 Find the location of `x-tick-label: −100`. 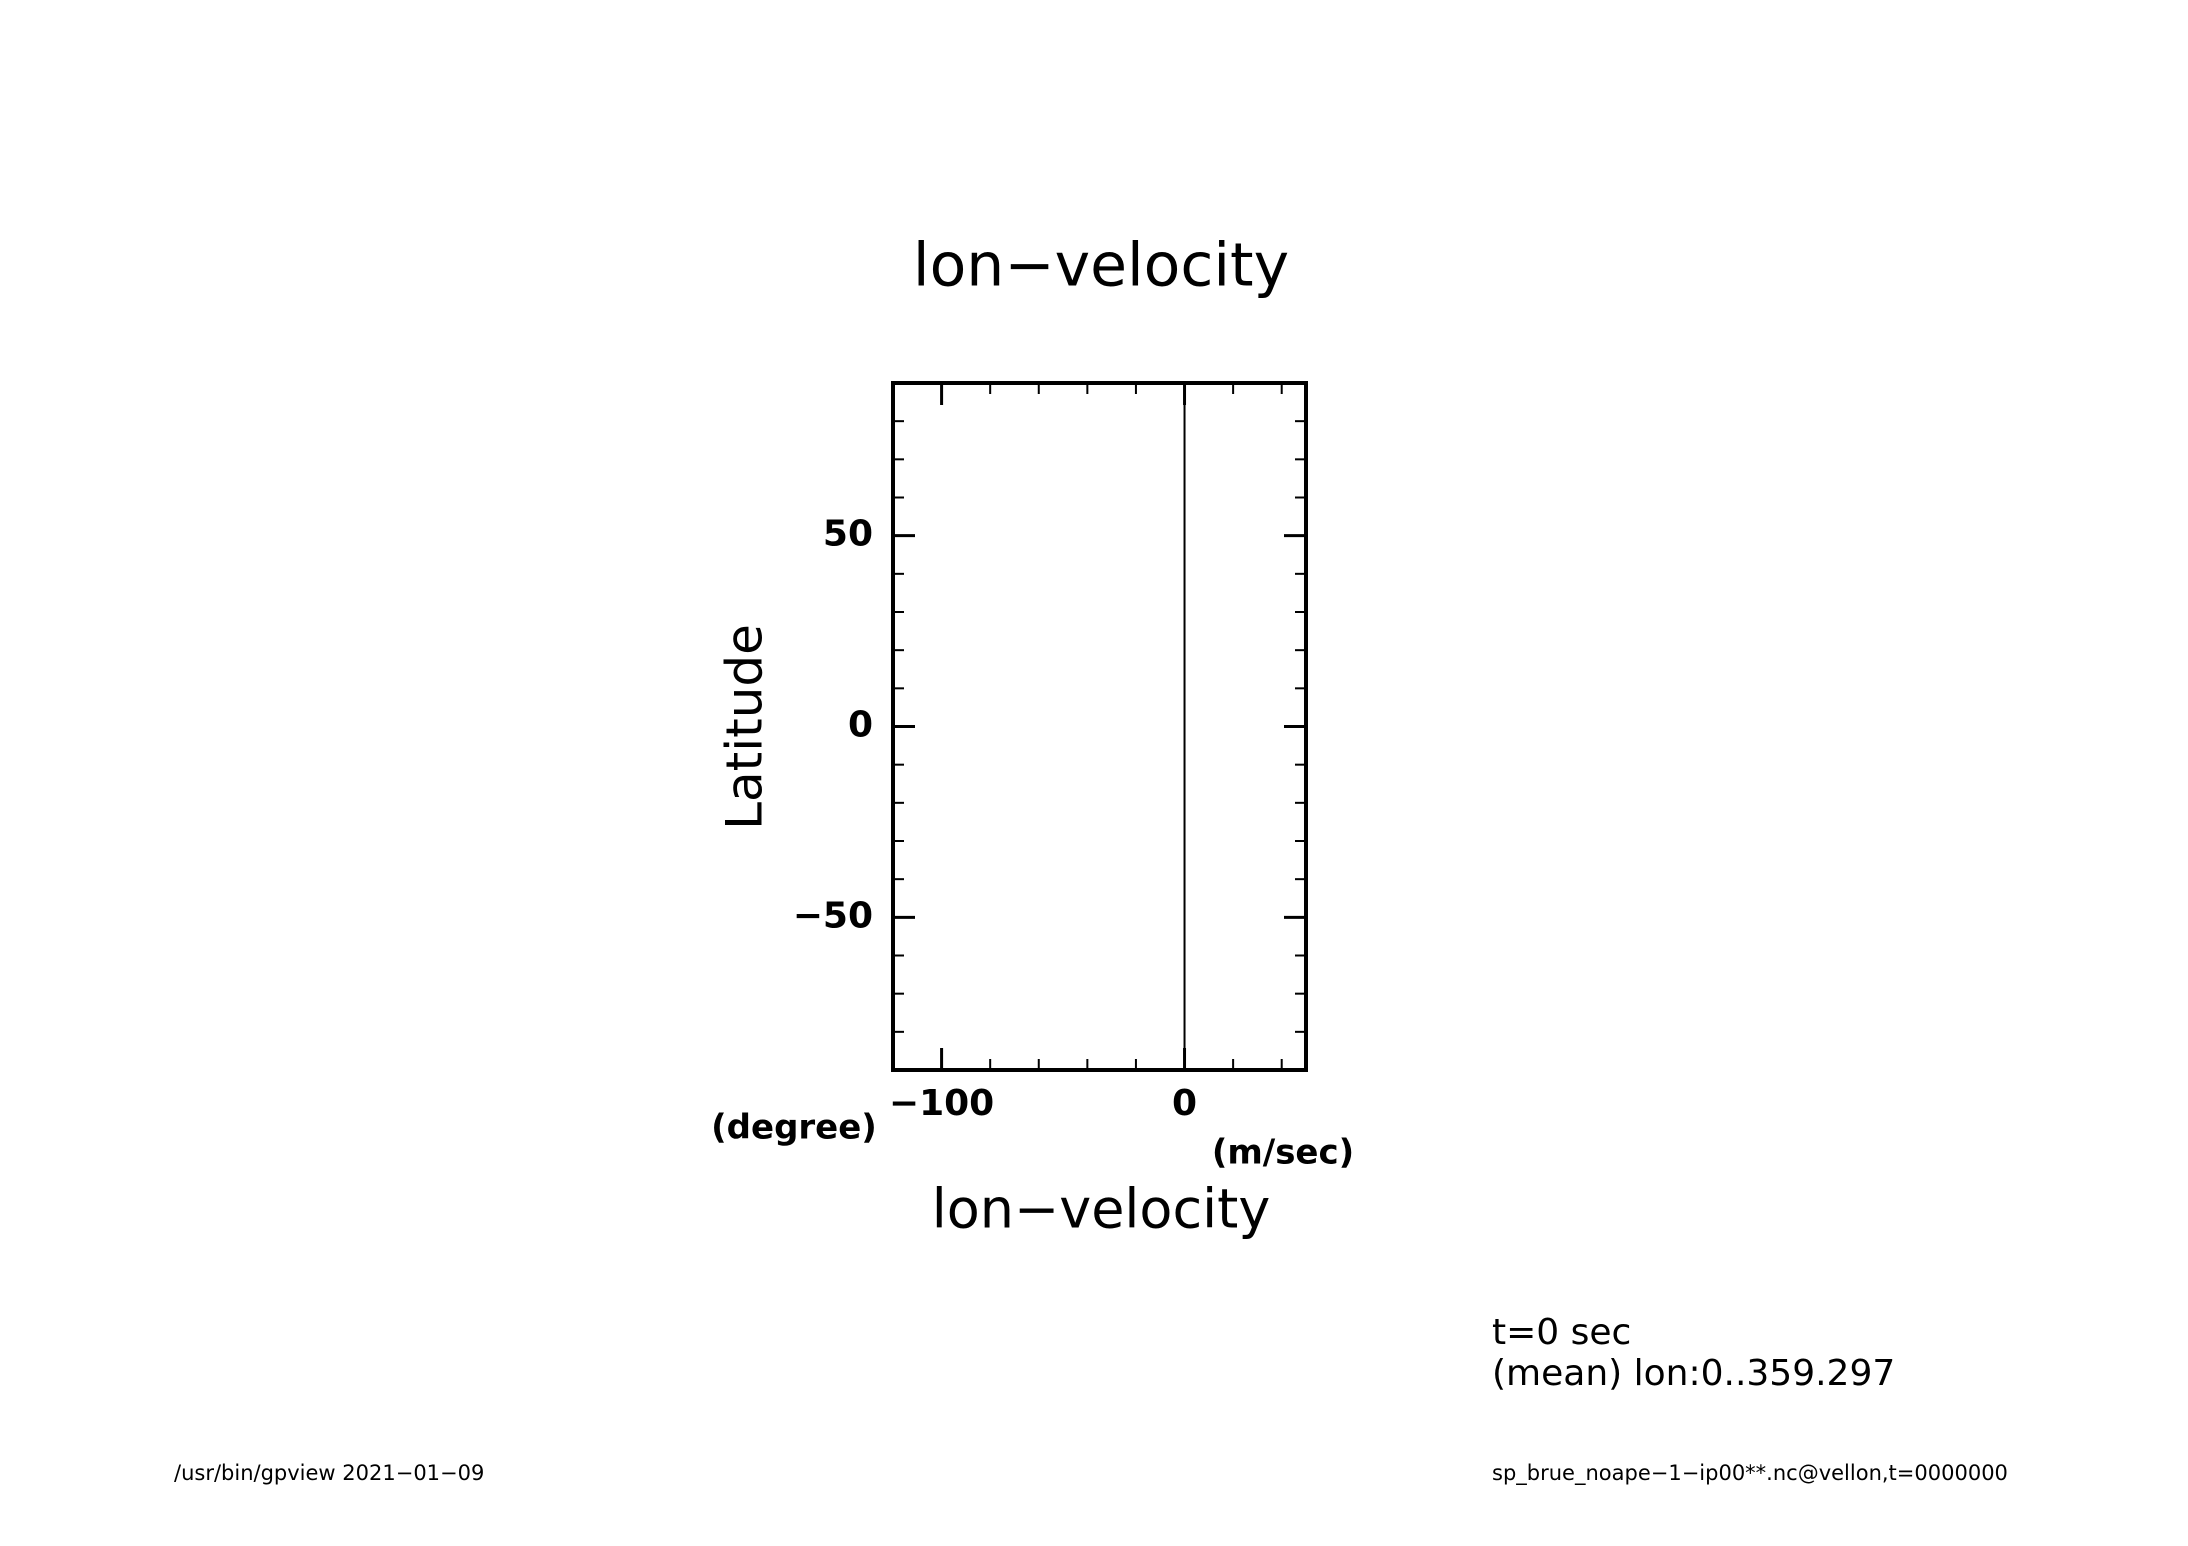

x-tick-label: −100 is located at coordinates (941, 1103).